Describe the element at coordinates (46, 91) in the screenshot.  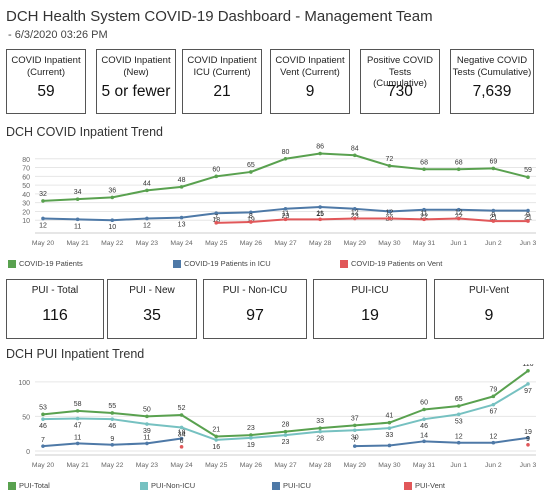
I see `kpi-value: 59` at that location.